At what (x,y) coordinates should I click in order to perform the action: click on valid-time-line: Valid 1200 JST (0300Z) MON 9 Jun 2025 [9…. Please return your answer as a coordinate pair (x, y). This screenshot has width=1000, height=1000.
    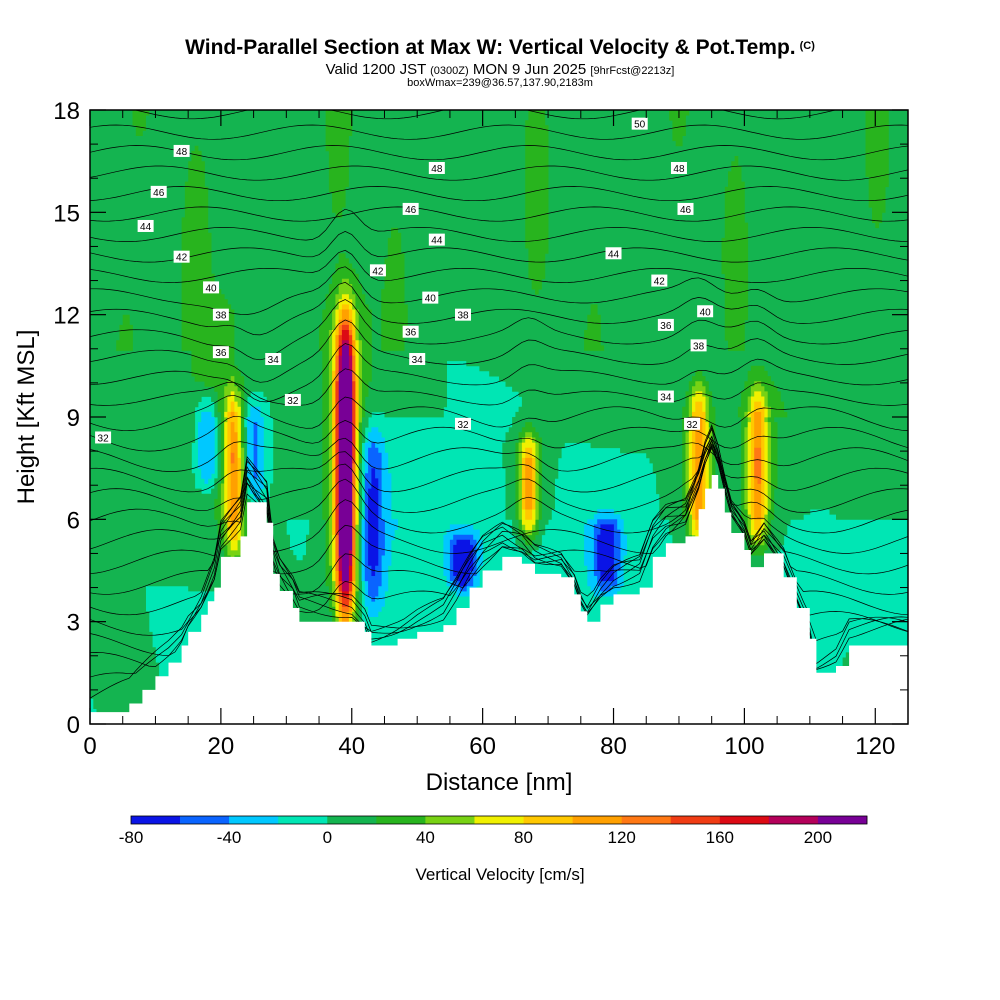
    Looking at the image, I should click on (500, 69).